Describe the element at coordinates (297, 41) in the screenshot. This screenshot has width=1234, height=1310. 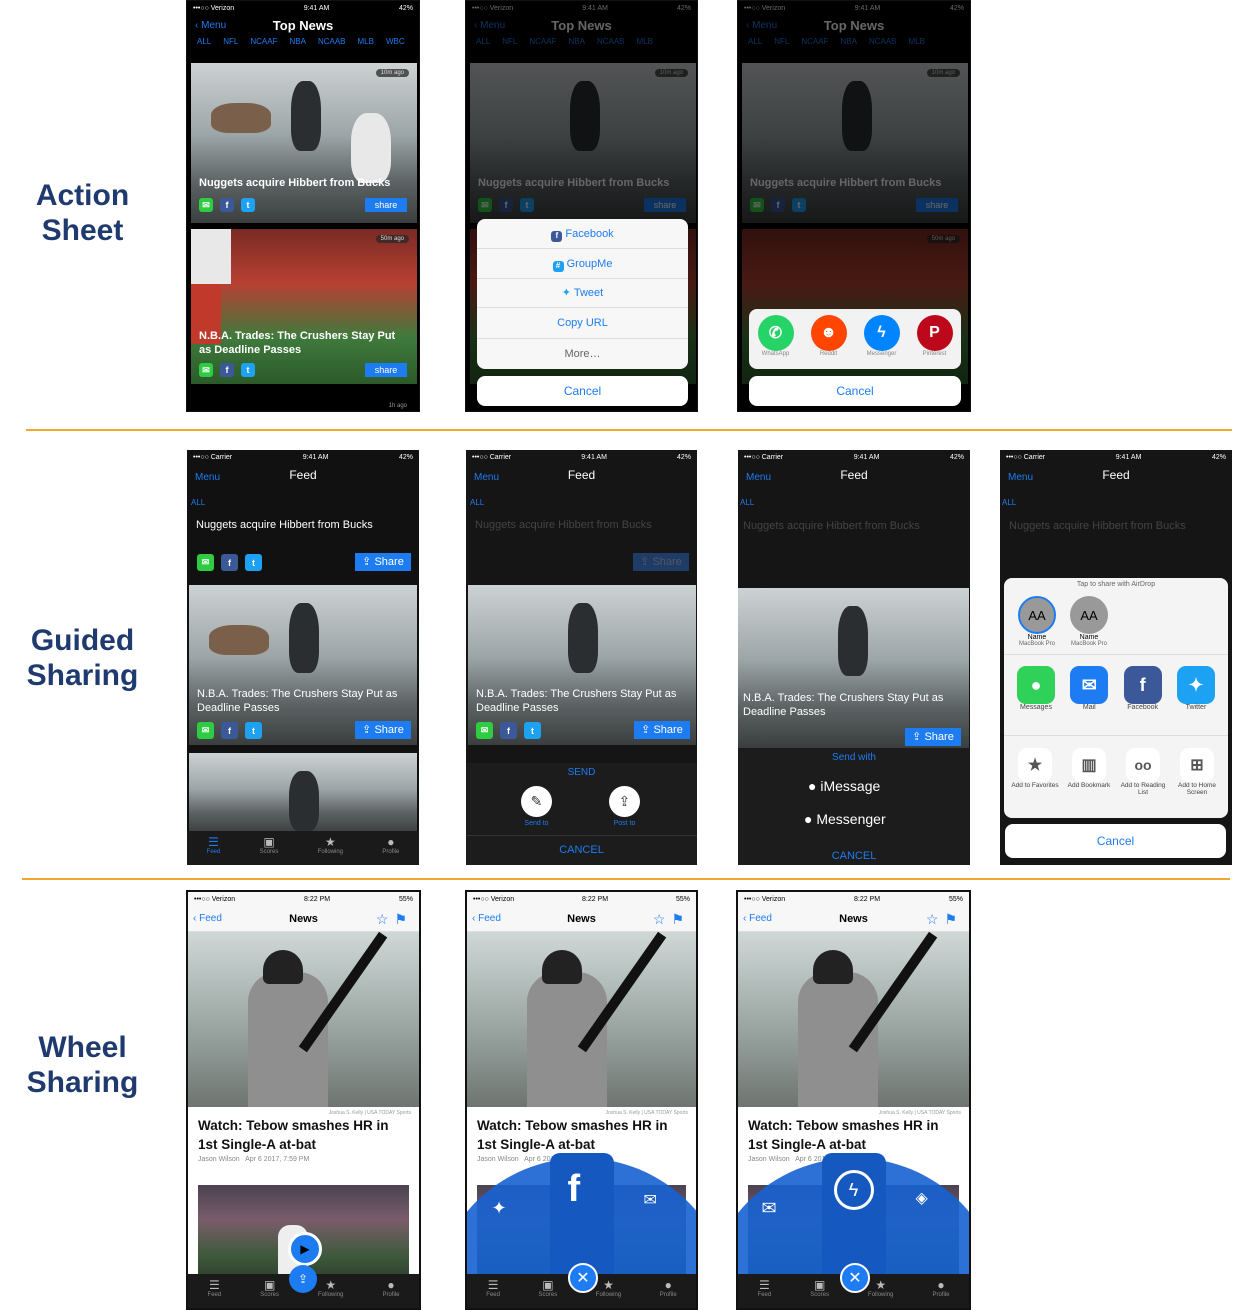
I see `tab-nba: NBA` at that location.